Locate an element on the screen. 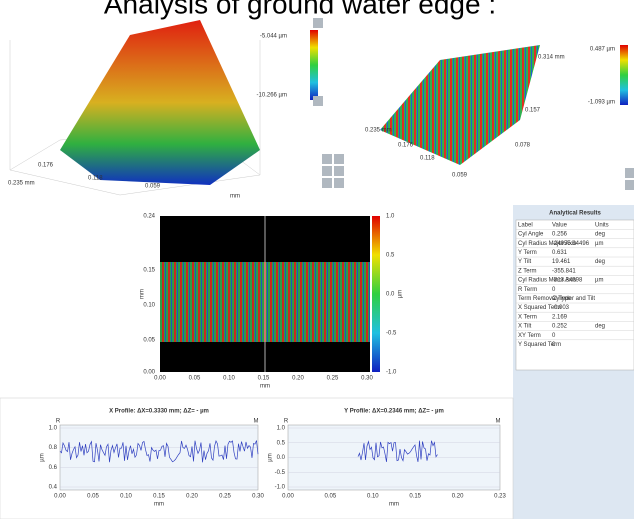  table-cell: Term Removal Type is located at coordinates (545, 299).